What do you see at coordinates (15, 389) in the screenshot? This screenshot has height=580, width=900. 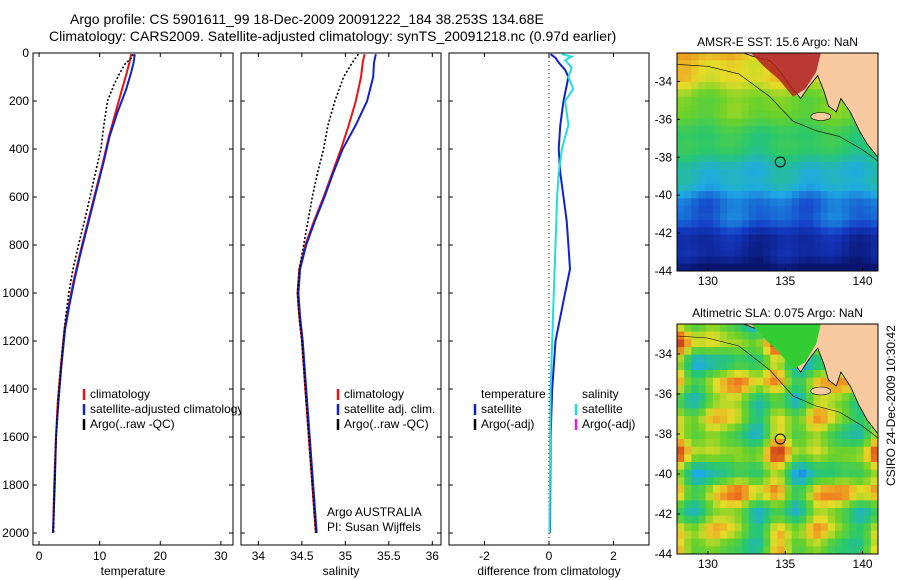 I see `y-tick-label: 1400` at bounding box center [15, 389].